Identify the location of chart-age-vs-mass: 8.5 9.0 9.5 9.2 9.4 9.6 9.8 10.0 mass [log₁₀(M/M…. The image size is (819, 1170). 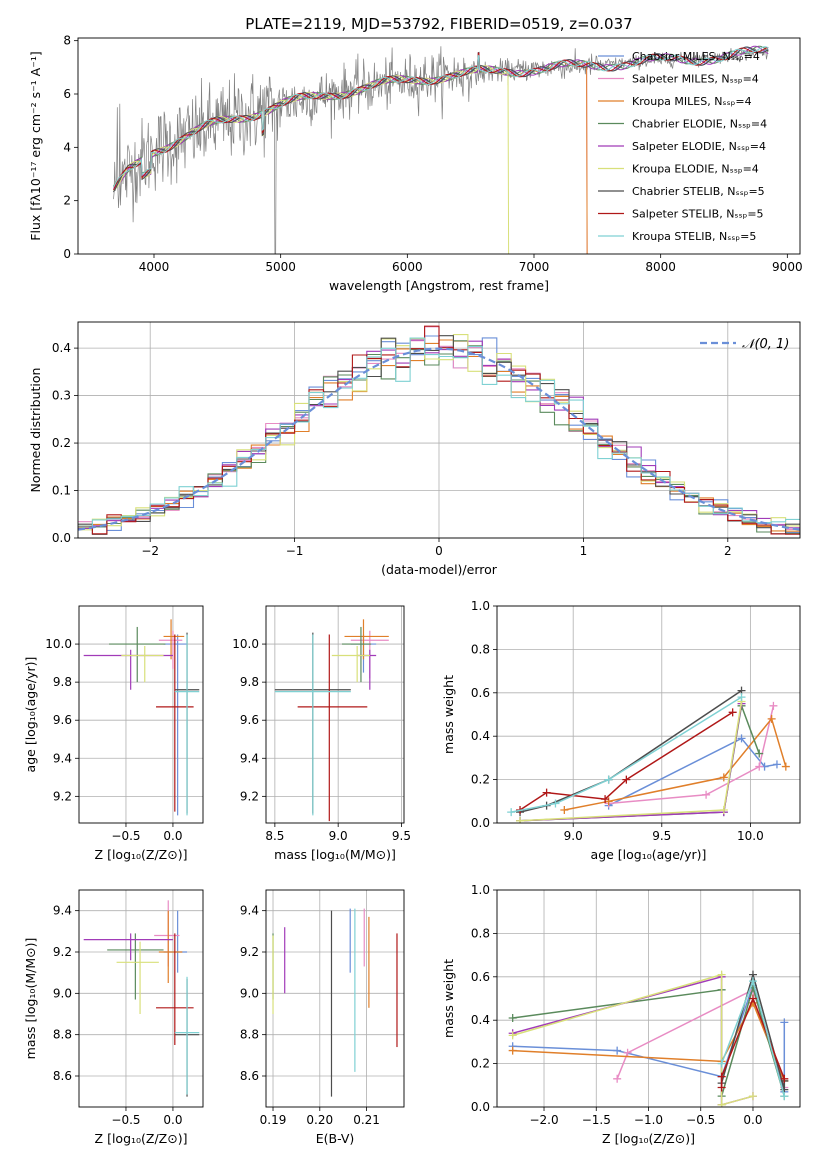
(321, 733).